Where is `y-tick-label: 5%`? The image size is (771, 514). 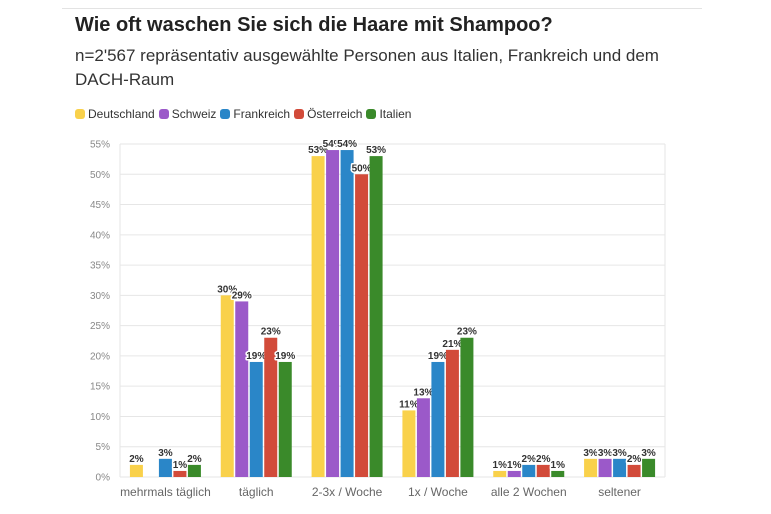
y-tick-label: 5% is located at coordinates (103, 447).